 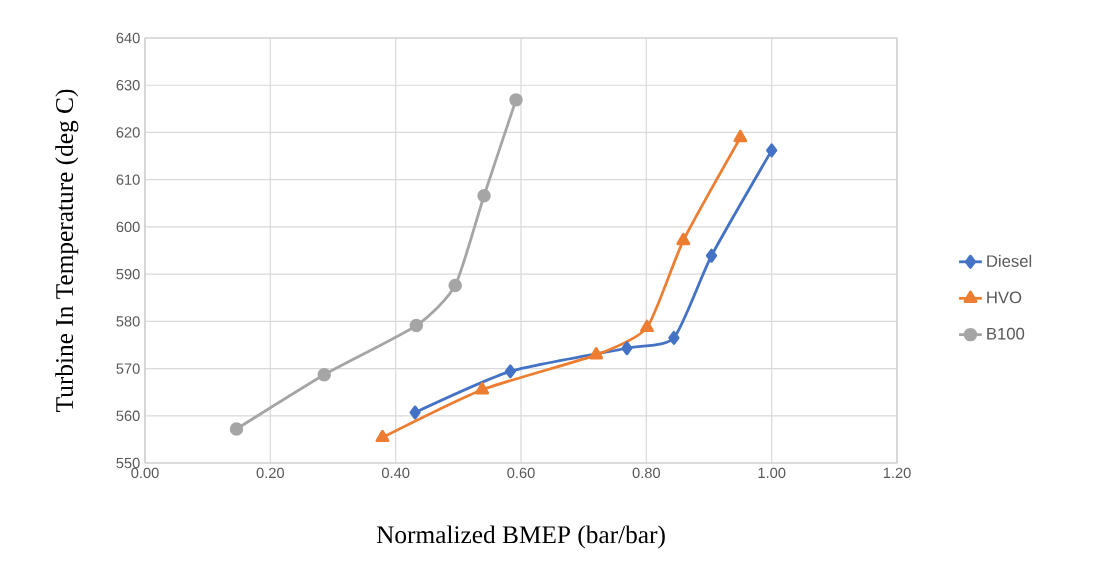 I want to click on x-tick-label: 0.40, so click(x=395, y=473).